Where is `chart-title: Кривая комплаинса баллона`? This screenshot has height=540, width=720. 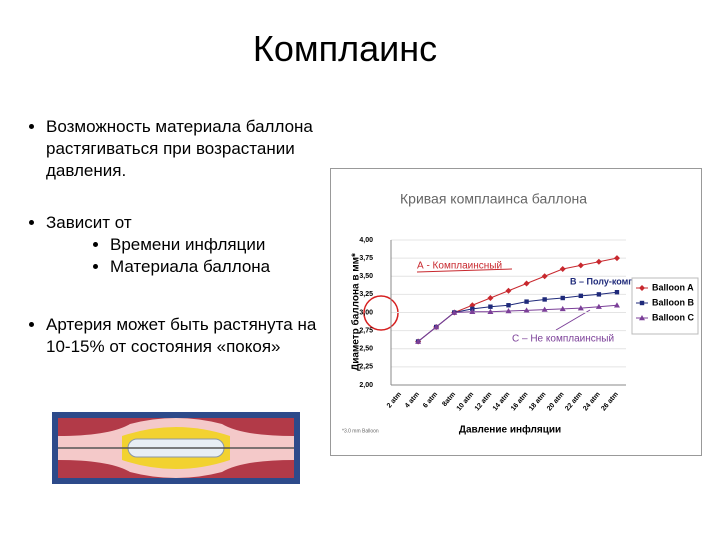 chart-title: Кривая комплаинса баллона is located at coordinates (493, 199).